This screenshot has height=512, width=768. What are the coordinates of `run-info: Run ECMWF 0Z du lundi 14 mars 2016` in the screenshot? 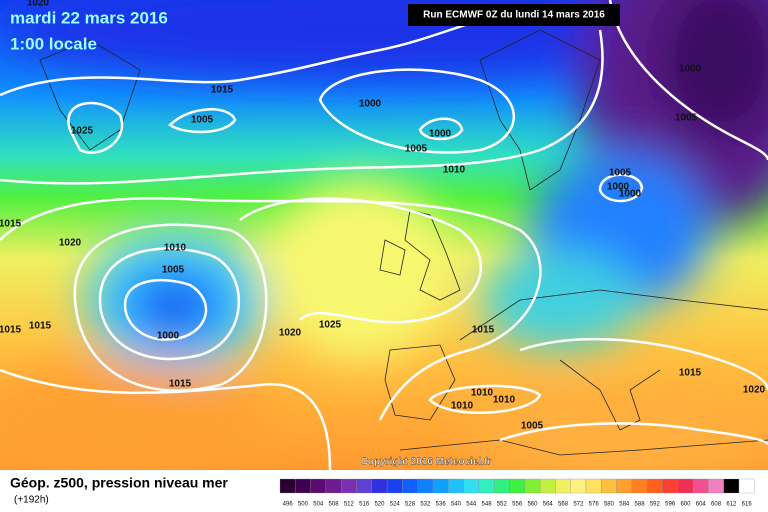 It's located at (514, 15).